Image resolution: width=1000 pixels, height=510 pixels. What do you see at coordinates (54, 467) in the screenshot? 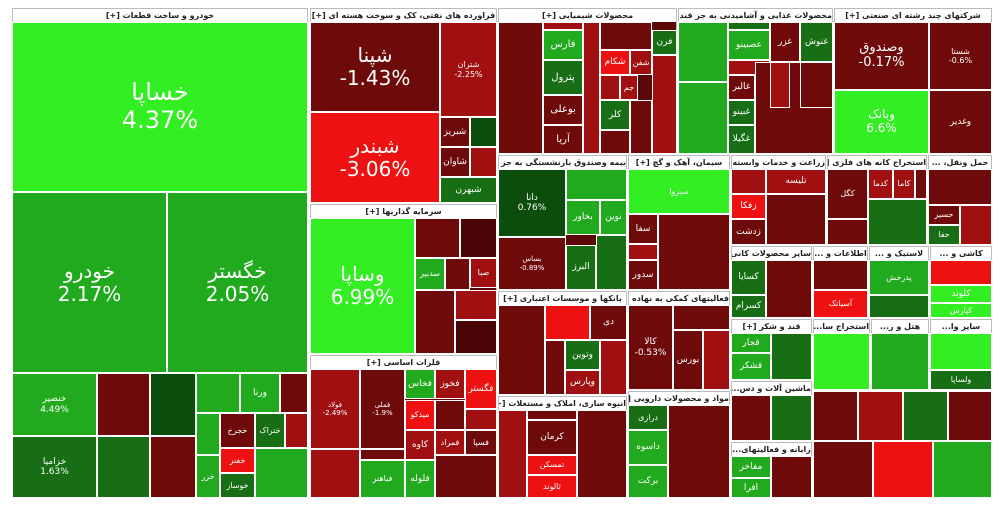
I see `stock-tile: خزامیا 1.63%` at bounding box center [54, 467].